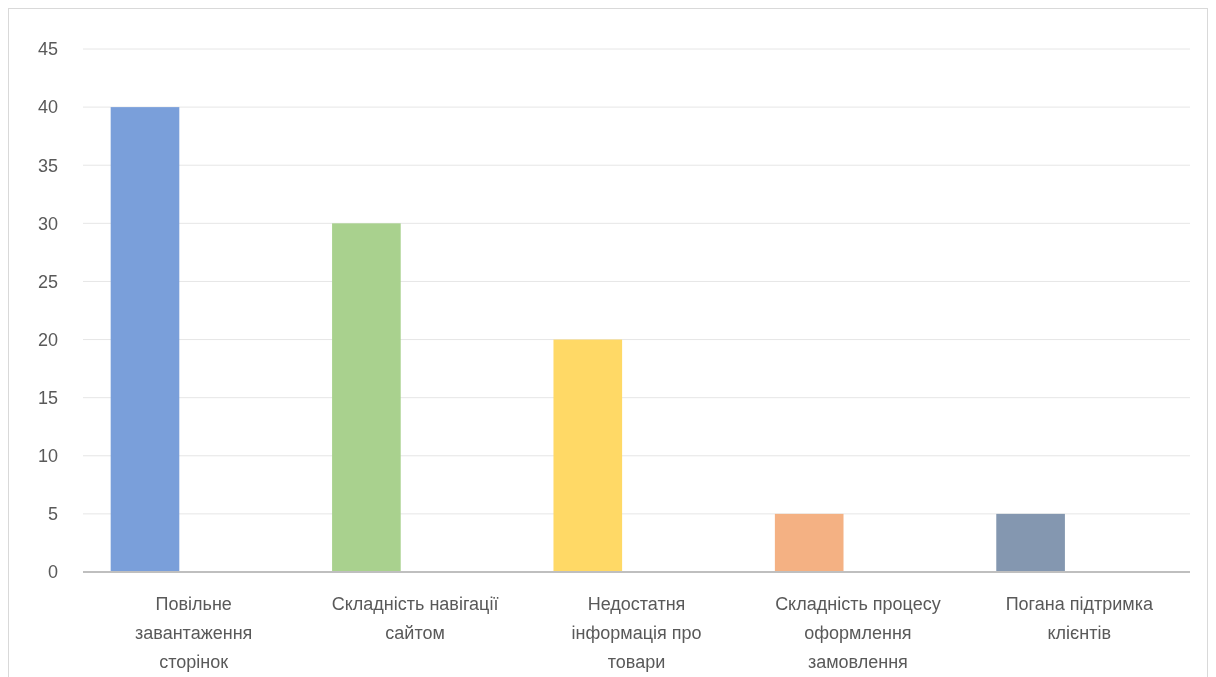 This screenshot has width=1216, height=677. What do you see at coordinates (52, 514) in the screenshot?
I see `y-tick-label: 5` at bounding box center [52, 514].